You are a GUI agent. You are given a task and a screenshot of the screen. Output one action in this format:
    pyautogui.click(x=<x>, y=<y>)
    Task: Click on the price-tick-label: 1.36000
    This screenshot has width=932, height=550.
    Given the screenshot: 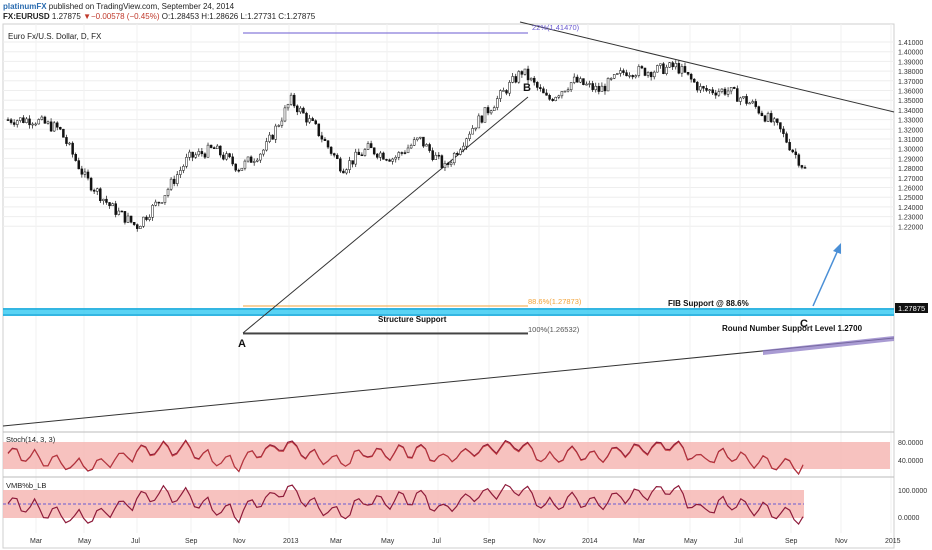 What is the action you would take?
    pyautogui.click(x=910, y=92)
    